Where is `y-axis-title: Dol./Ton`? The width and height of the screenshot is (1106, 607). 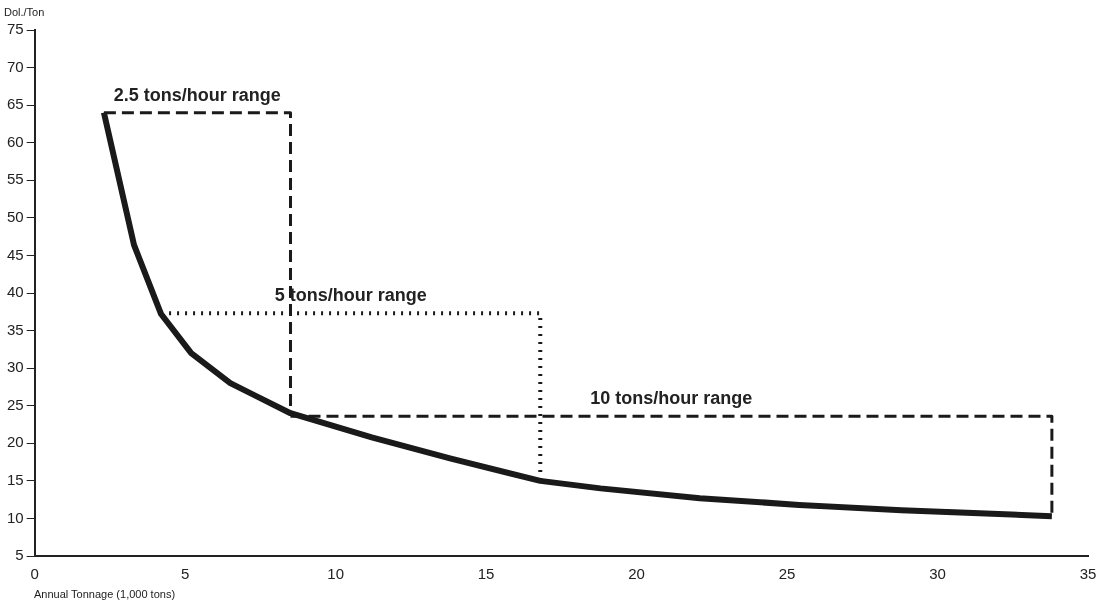
y-axis-title: Dol./Ton is located at coordinates (24, 12).